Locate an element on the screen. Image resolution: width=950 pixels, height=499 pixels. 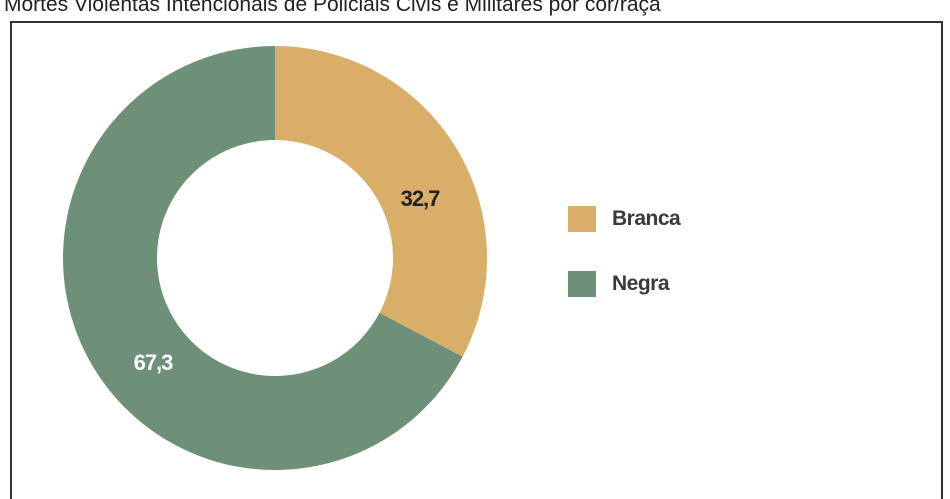
slice-label-branca: 32,7 is located at coordinates (421, 198).